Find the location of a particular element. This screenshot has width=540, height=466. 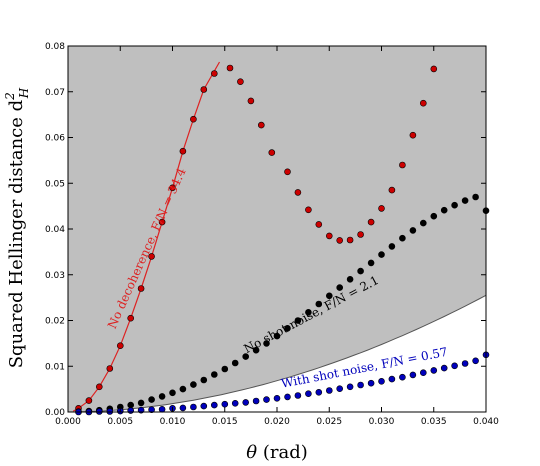

y-tick-label: 0.02 is located at coordinates (55, 322).